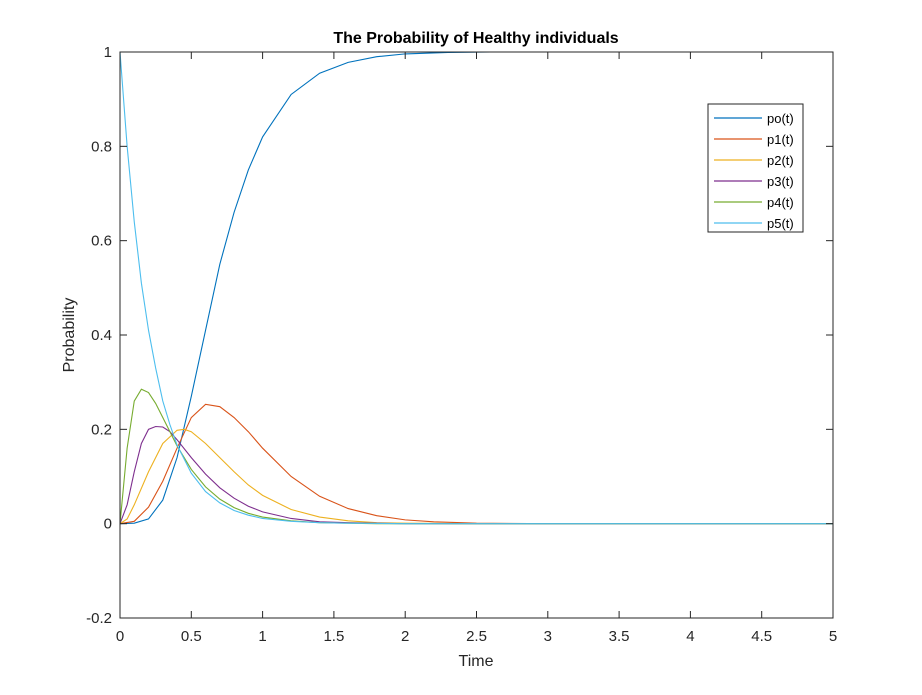 Image resolution: width=922 pixels, height=695 pixels. What do you see at coordinates (101, 429) in the screenshot?
I see `y-tick-label: 0.2` at bounding box center [101, 429].